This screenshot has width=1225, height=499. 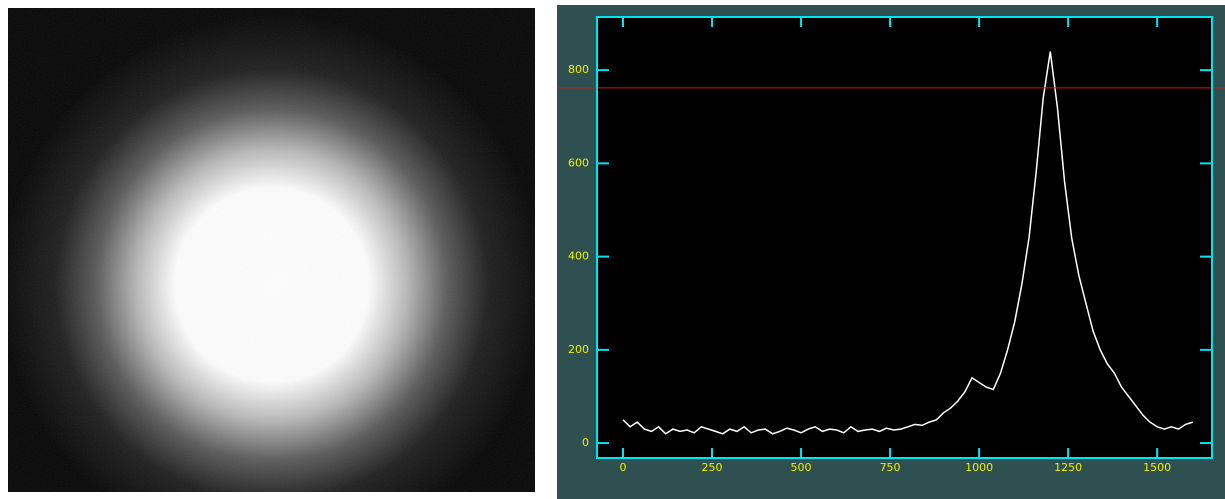 I want to click on y-tick-label: 600, so click(x=578, y=162).